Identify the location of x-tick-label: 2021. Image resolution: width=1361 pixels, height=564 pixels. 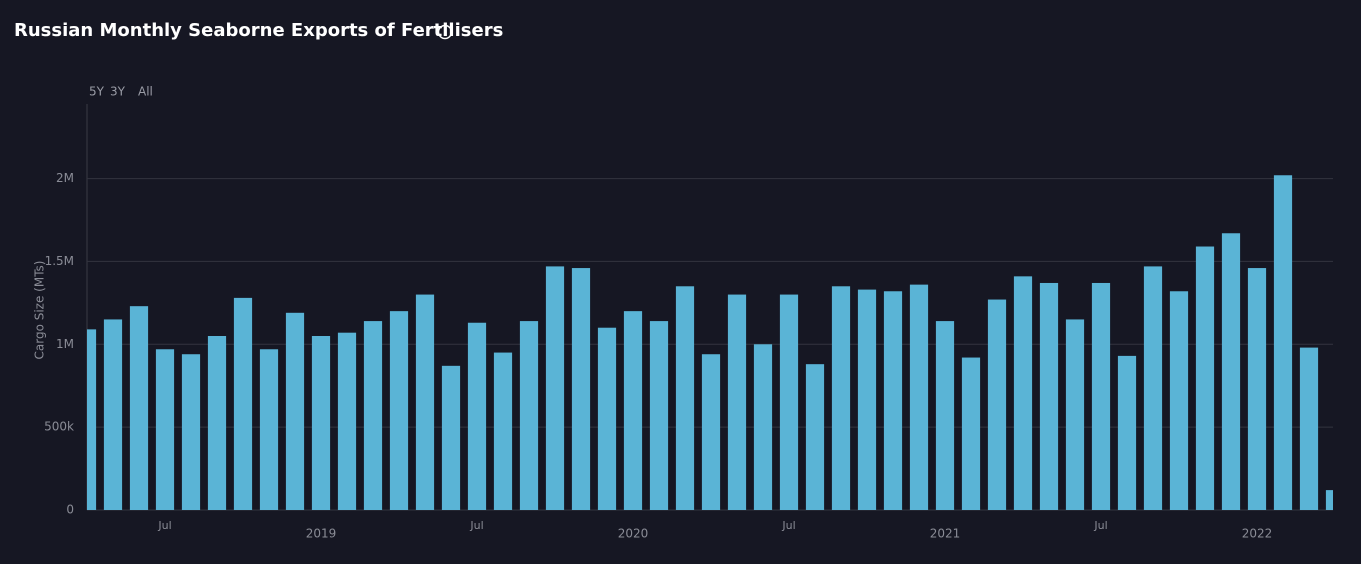
(945, 534).